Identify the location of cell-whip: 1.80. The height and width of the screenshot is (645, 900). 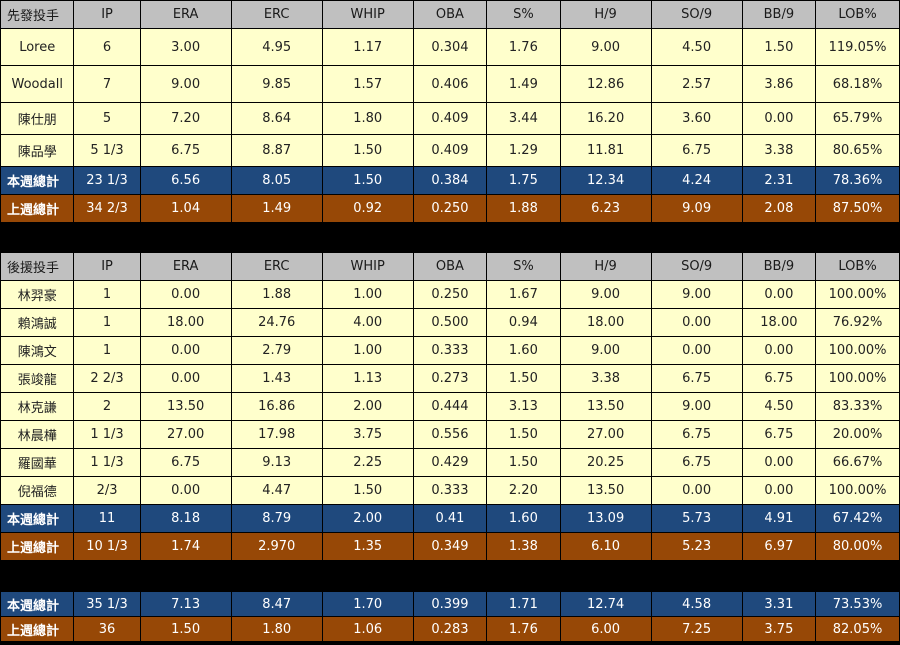
(367, 118).